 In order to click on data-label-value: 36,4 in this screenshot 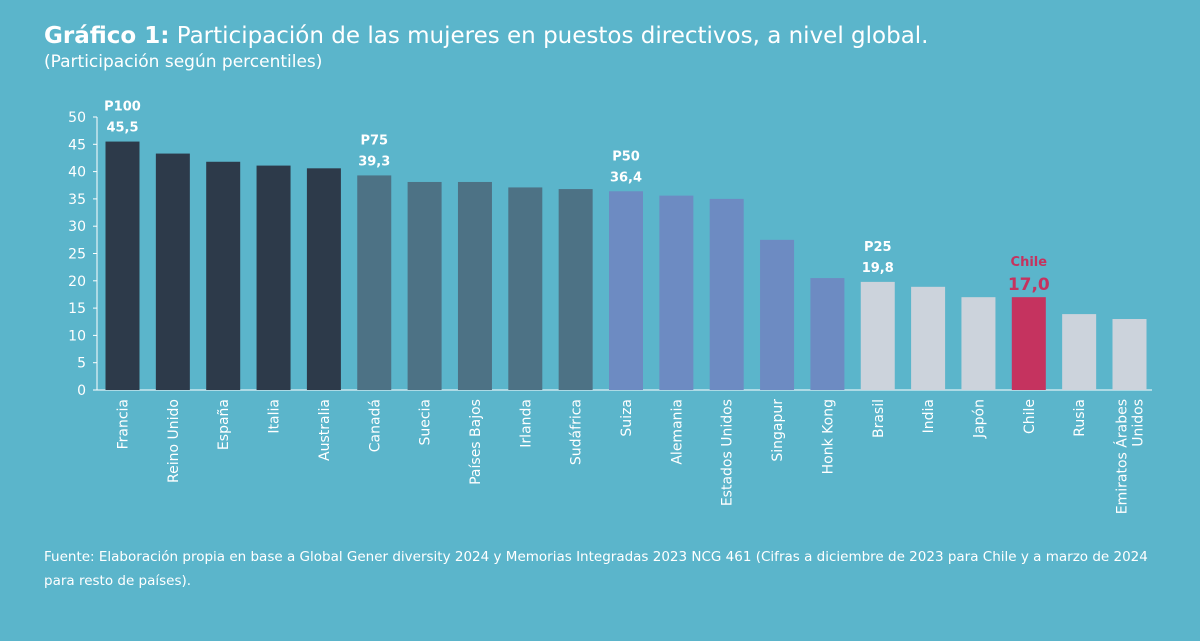, I will do `click(626, 177)`.